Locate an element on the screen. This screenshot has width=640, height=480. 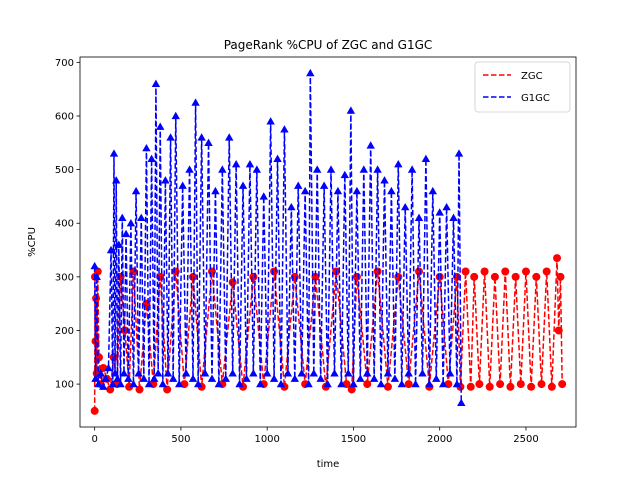
y-tick-label: 500 is located at coordinates (64, 170).